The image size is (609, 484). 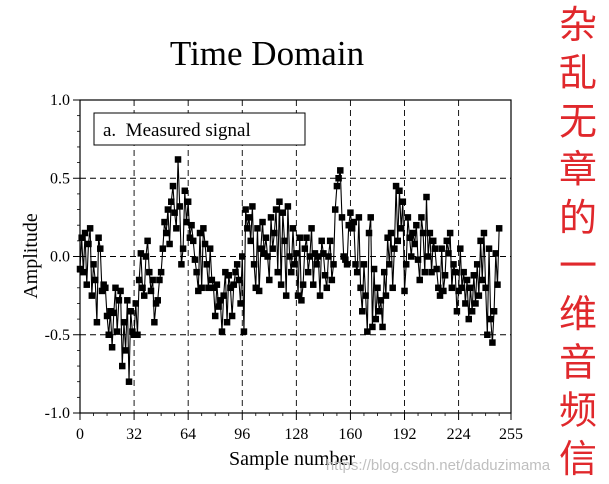 What do you see at coordinates (57, 413) in the screenshot?
I see `y-tick-label: -1.0` at bounding box center [57, 413].